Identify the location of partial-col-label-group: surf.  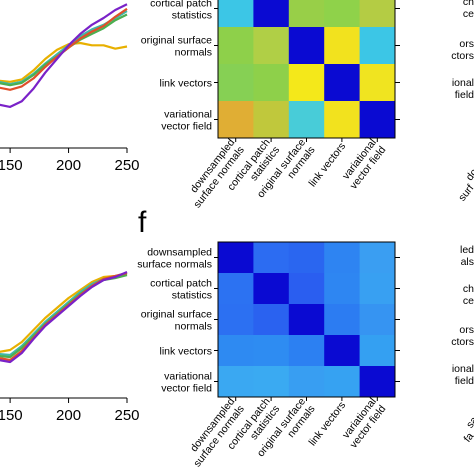
(465, 192).